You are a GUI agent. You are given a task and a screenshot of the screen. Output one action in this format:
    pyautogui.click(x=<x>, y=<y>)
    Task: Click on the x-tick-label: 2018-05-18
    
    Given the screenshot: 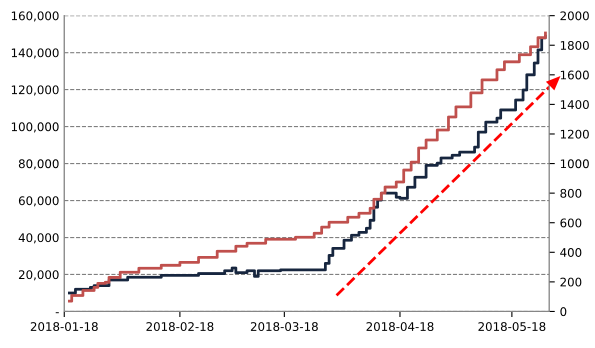 What is the action you would take?
    pyautogui.click(x=512, y=327)
    